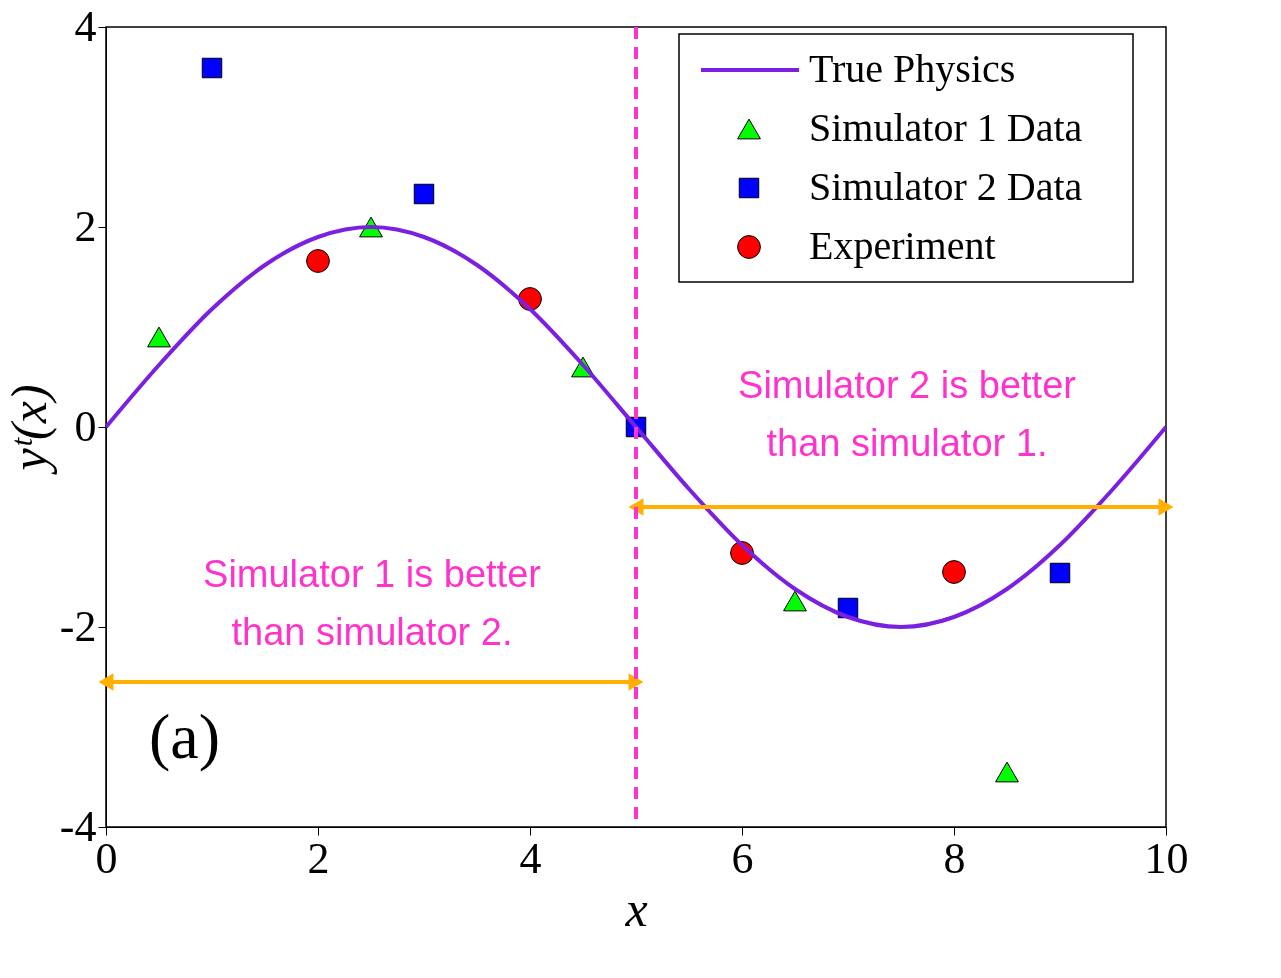 Image resolution: width=1281 pixels, height=978 pixels. What do you see at coordinates (530, 858) in the screenshot?
I see `x-tick-label: 4` at bounding box center [530, 858].